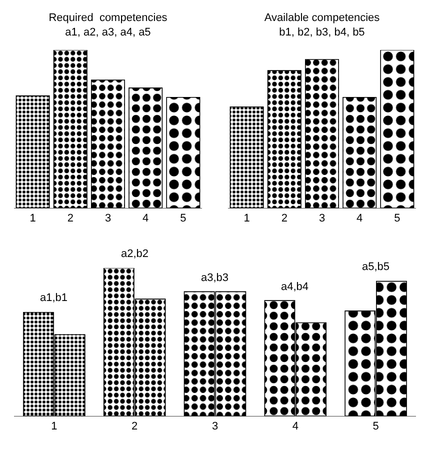  Describe the element at coordinates (135, 254) in the screenshot. I see `text: a2,b2` at that location.